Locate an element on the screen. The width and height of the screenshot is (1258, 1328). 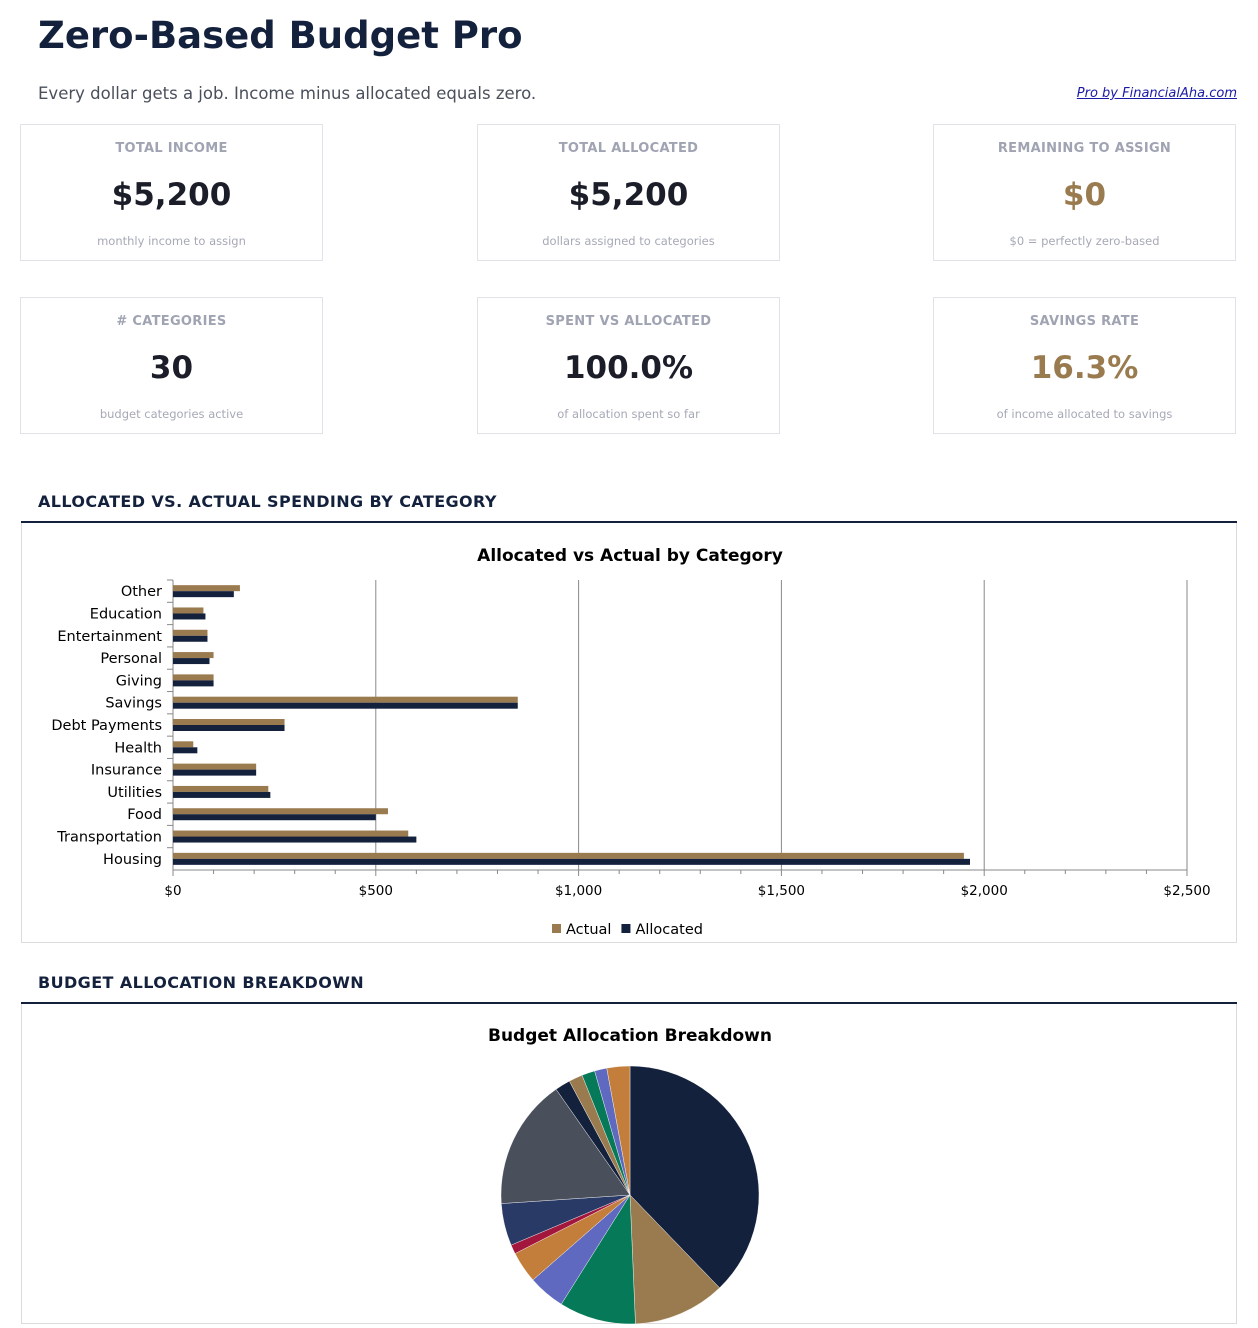
card-sub: dollars assigned to categories is located at coordinates (628, 241).